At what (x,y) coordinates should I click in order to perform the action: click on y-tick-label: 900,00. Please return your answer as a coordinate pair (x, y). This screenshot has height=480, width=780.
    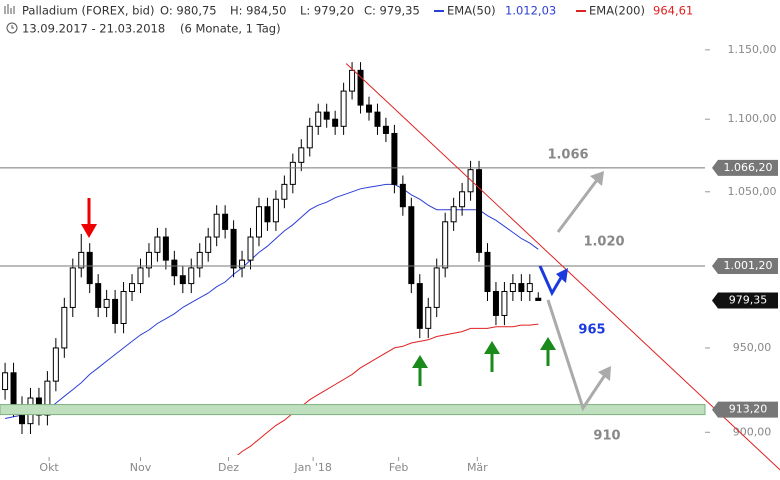
    Looking at the image, I should click on (752, 431).